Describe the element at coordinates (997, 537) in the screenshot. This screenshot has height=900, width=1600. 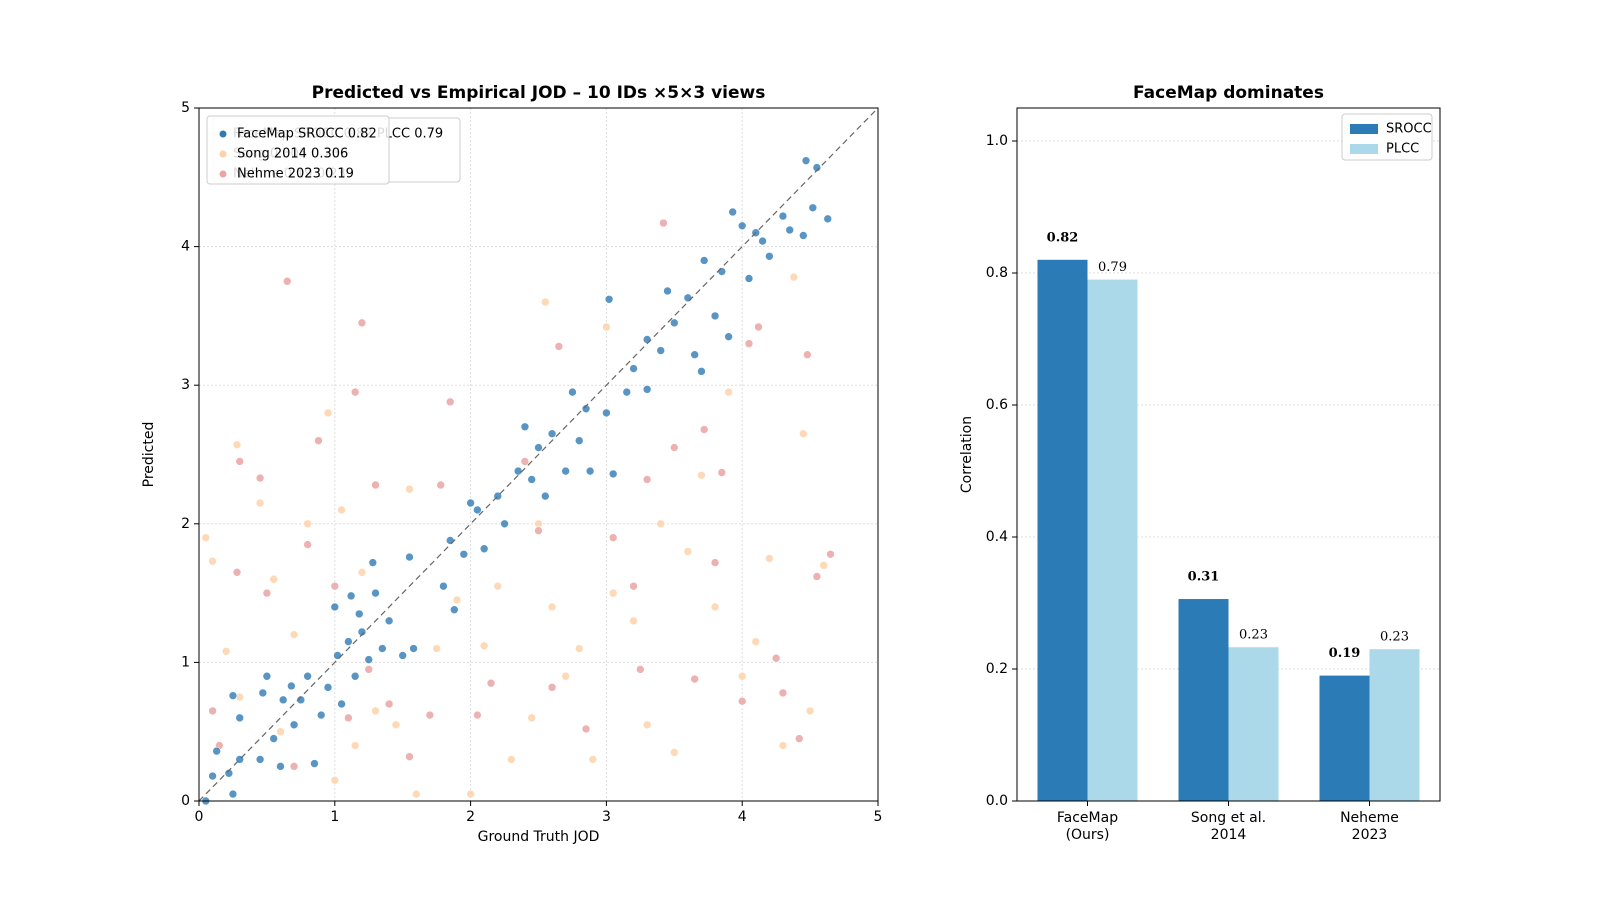
I see `y-tick-label: 0.4` at that location.